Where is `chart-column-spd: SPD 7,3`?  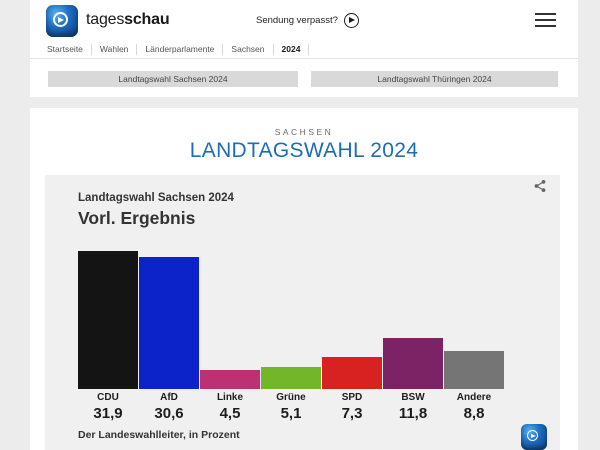
chart-column-spd: SPD 7,3 is located at coordinates (352, 335).